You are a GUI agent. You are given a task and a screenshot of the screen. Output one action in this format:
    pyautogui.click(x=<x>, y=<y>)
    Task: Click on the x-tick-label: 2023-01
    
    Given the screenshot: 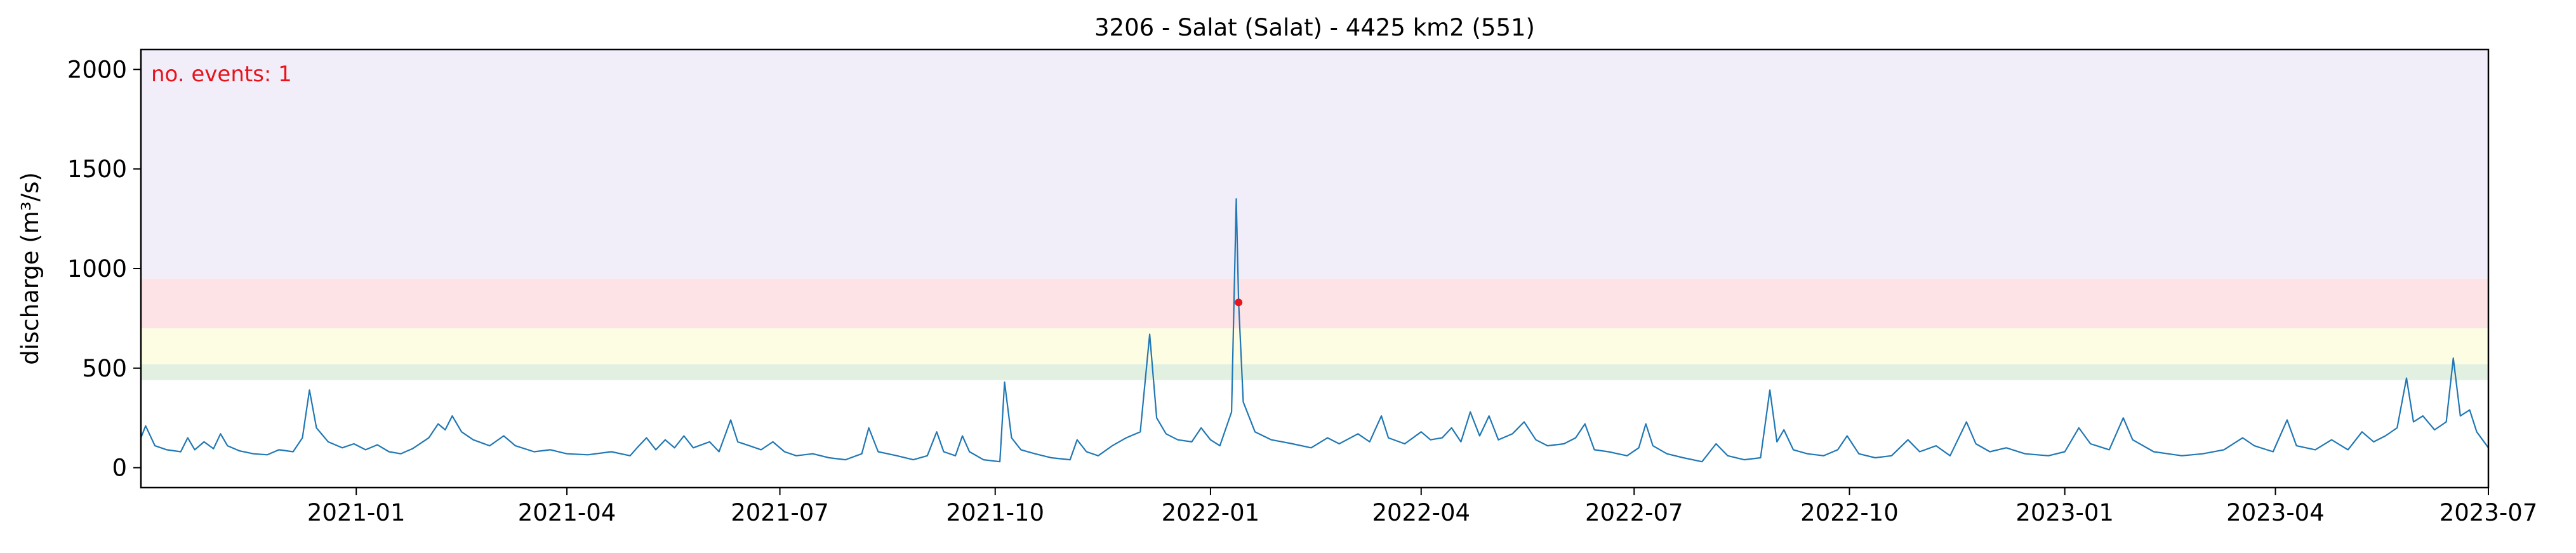 What is the action you would take?
    pyautogui.click(x=2064, y=512)
    